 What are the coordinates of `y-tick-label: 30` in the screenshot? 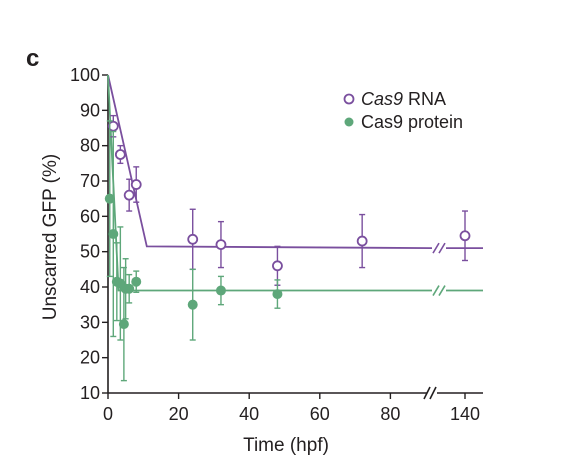 It's located at (90, 322).